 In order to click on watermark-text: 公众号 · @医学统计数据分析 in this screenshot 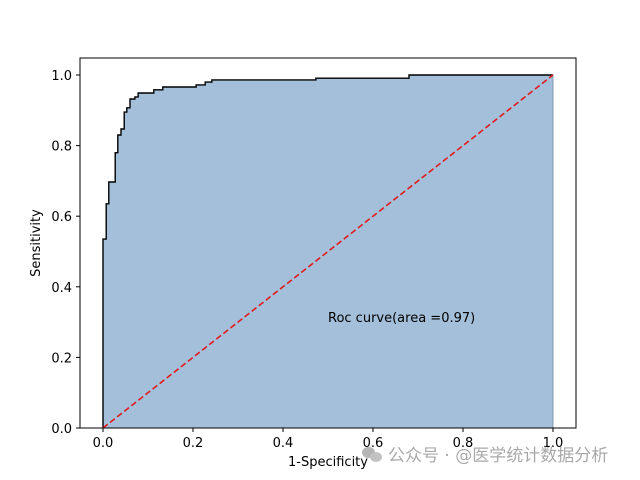, I will do `click(498, 456)`.